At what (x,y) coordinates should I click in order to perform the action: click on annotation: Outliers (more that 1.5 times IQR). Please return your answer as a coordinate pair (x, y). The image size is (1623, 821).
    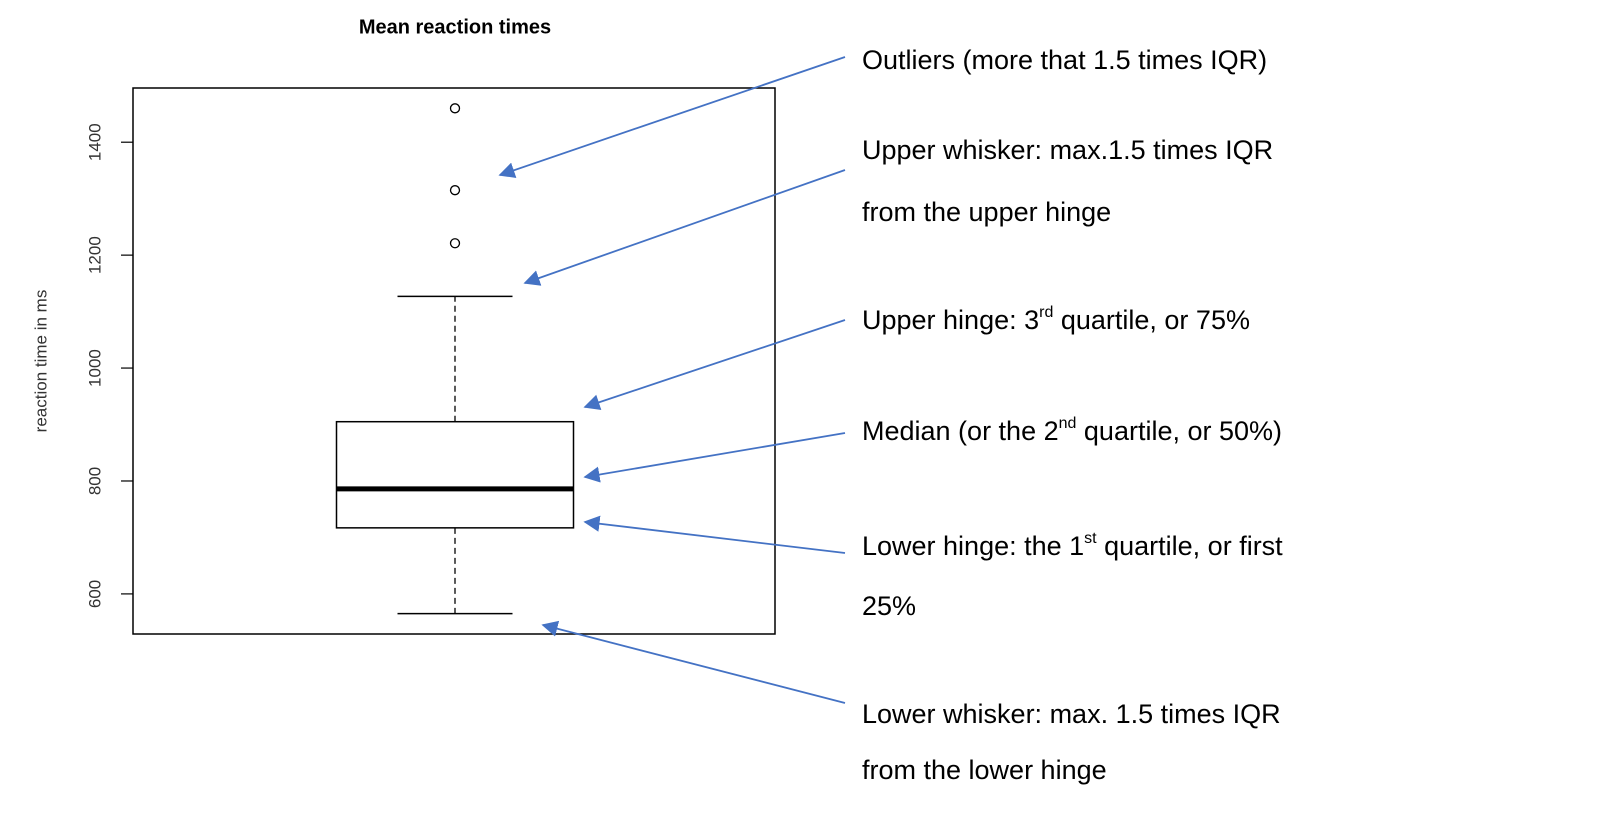
    Looking at the image, I should click on (1064, 60).